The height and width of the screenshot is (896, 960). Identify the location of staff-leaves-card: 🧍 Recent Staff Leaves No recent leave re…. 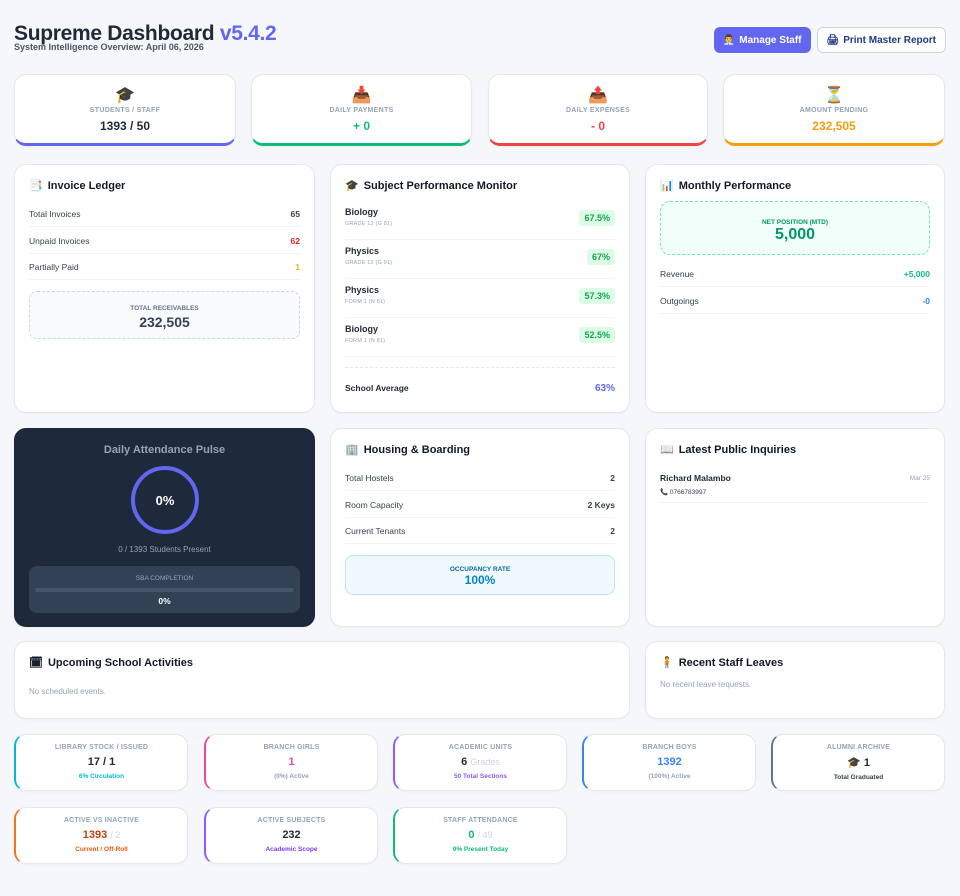
(795, 680).